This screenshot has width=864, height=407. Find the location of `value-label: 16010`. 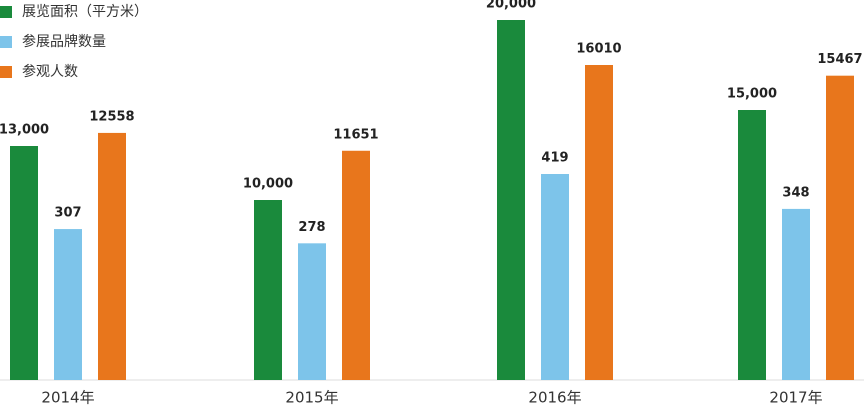

value-label: 16010 is located at coordinates (598, 49).